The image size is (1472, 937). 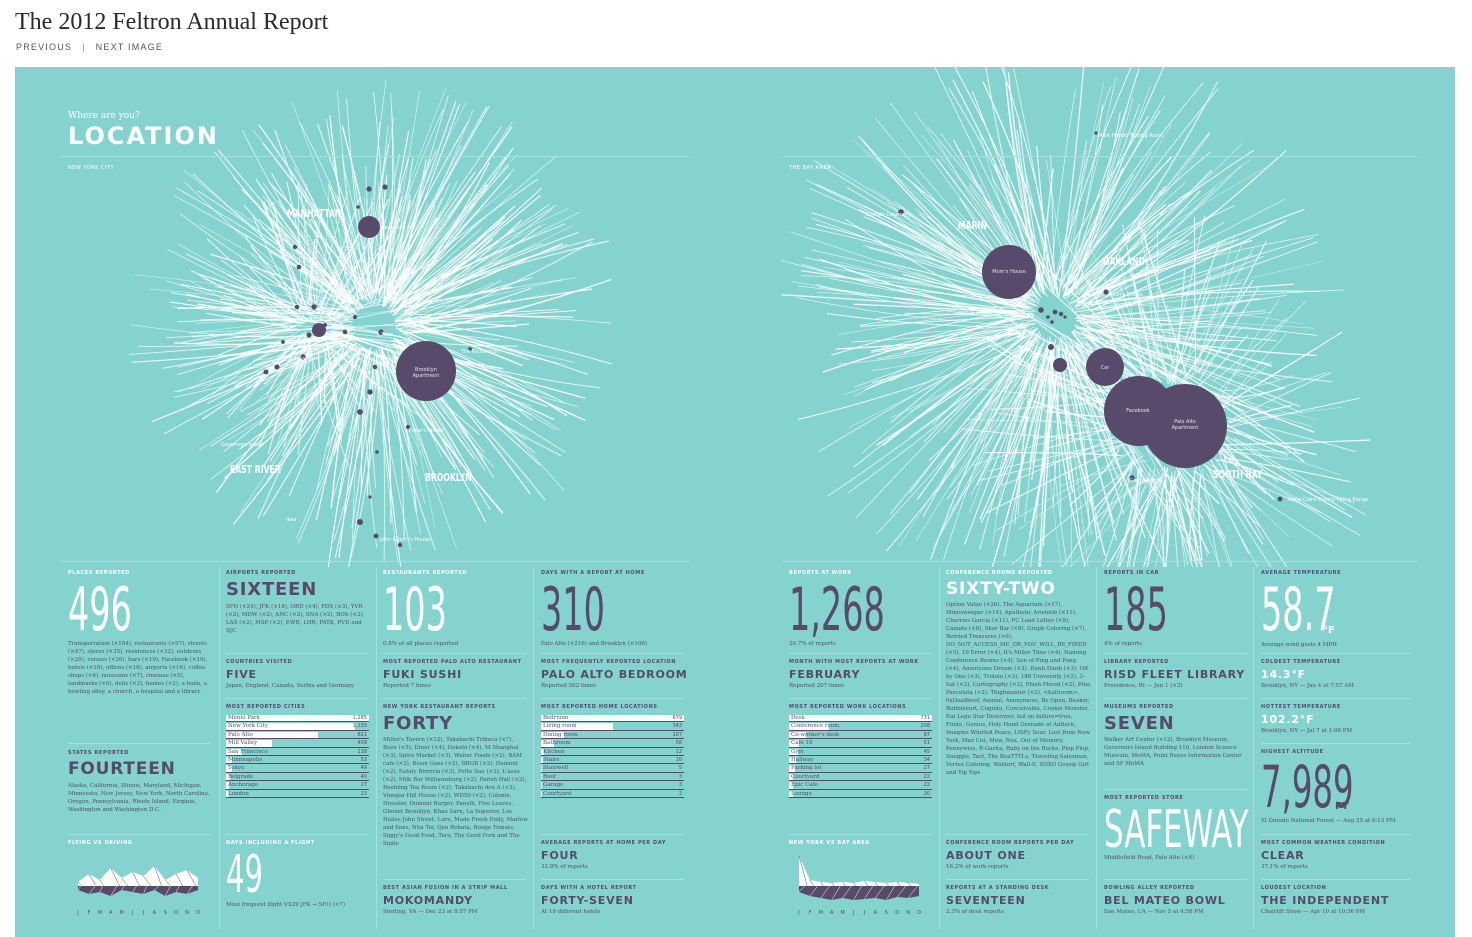 I want to click on bar-value: 5, so click(x=680, y=768).